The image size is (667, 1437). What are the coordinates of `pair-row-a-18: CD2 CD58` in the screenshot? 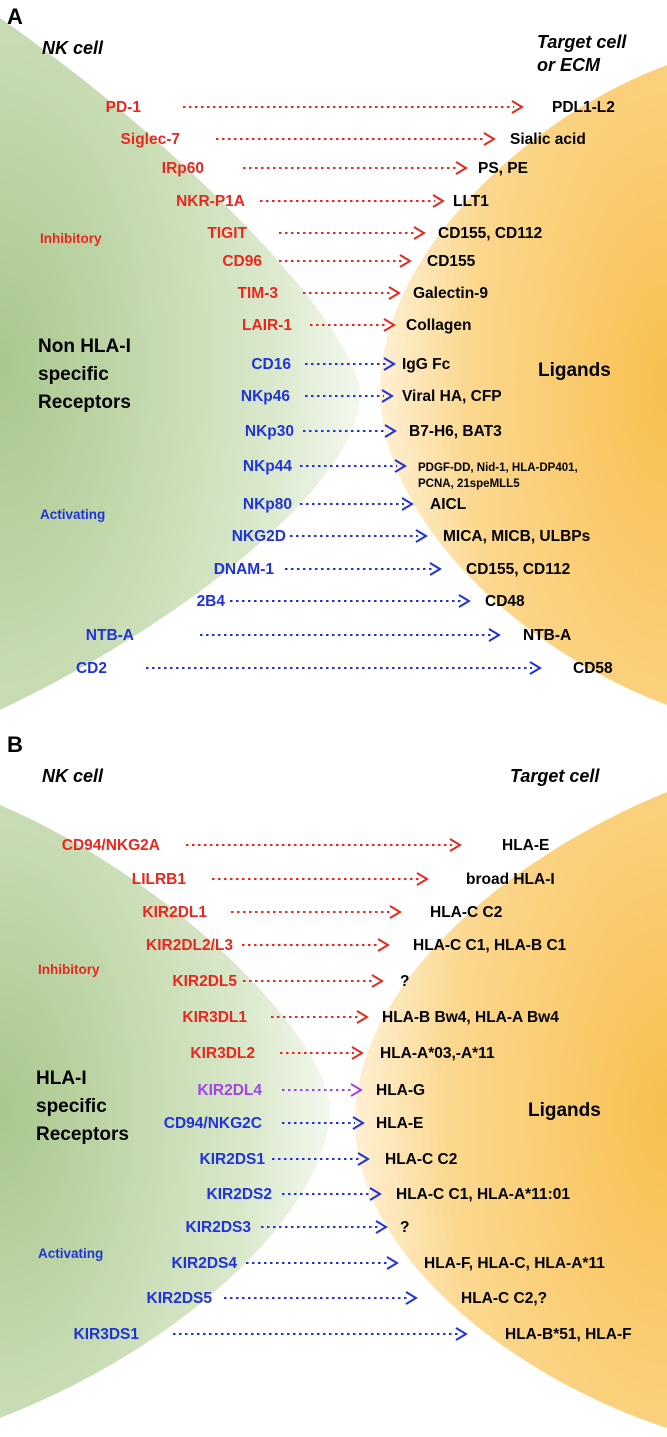 It's located at (344, 668).